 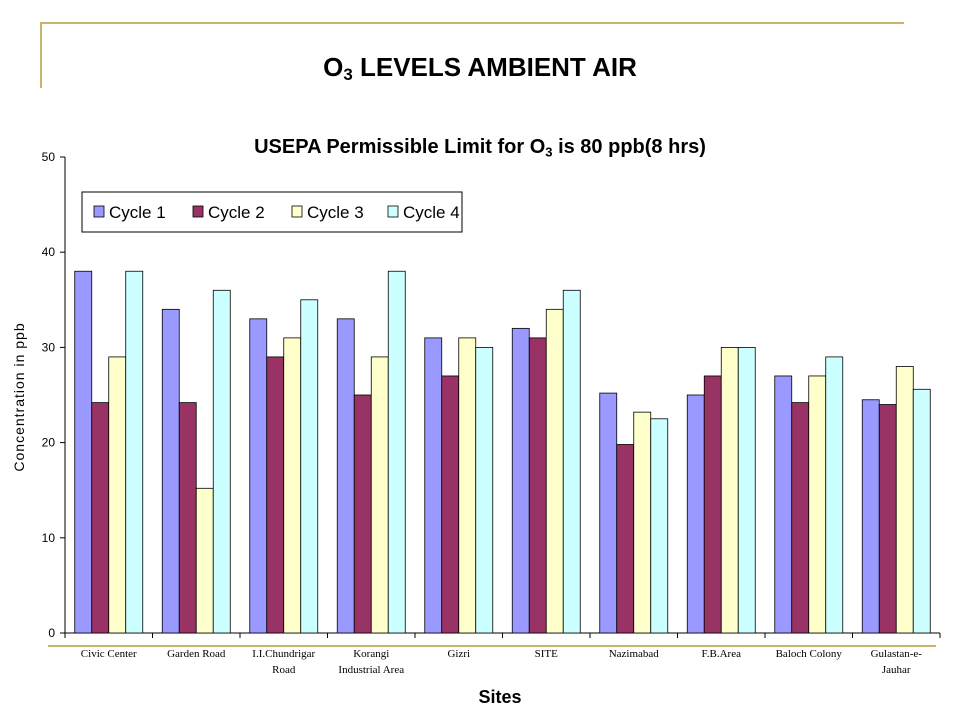 I want to click on legend-label: Cycle 3, so click(x=335, y=212).